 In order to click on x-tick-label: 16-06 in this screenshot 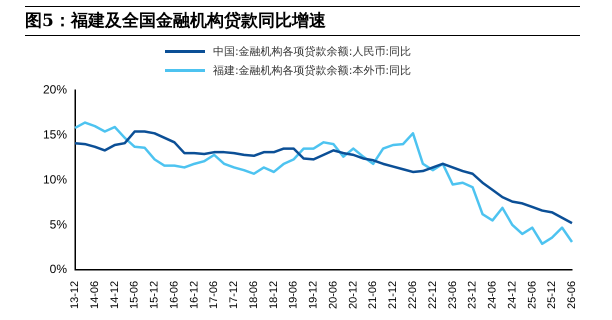, I will do `click(174, 295)`.